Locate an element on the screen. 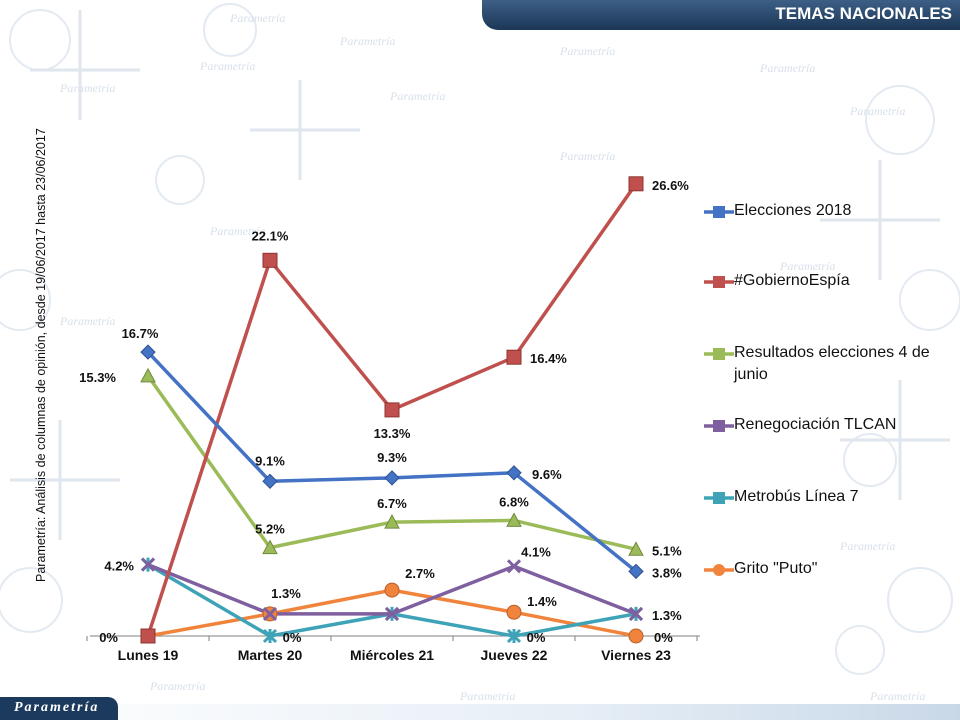 This screenshot has width=960, height=720. data-label: 9.3% is located at coordinates (392, 457).